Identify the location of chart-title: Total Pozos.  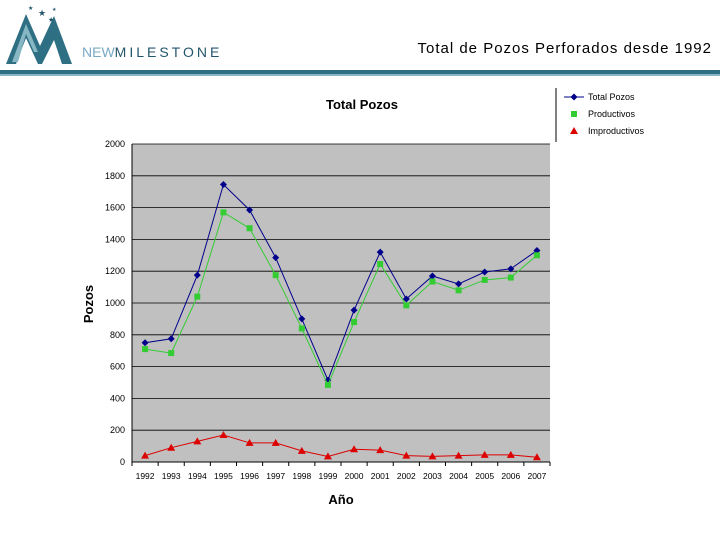
(362, 104).